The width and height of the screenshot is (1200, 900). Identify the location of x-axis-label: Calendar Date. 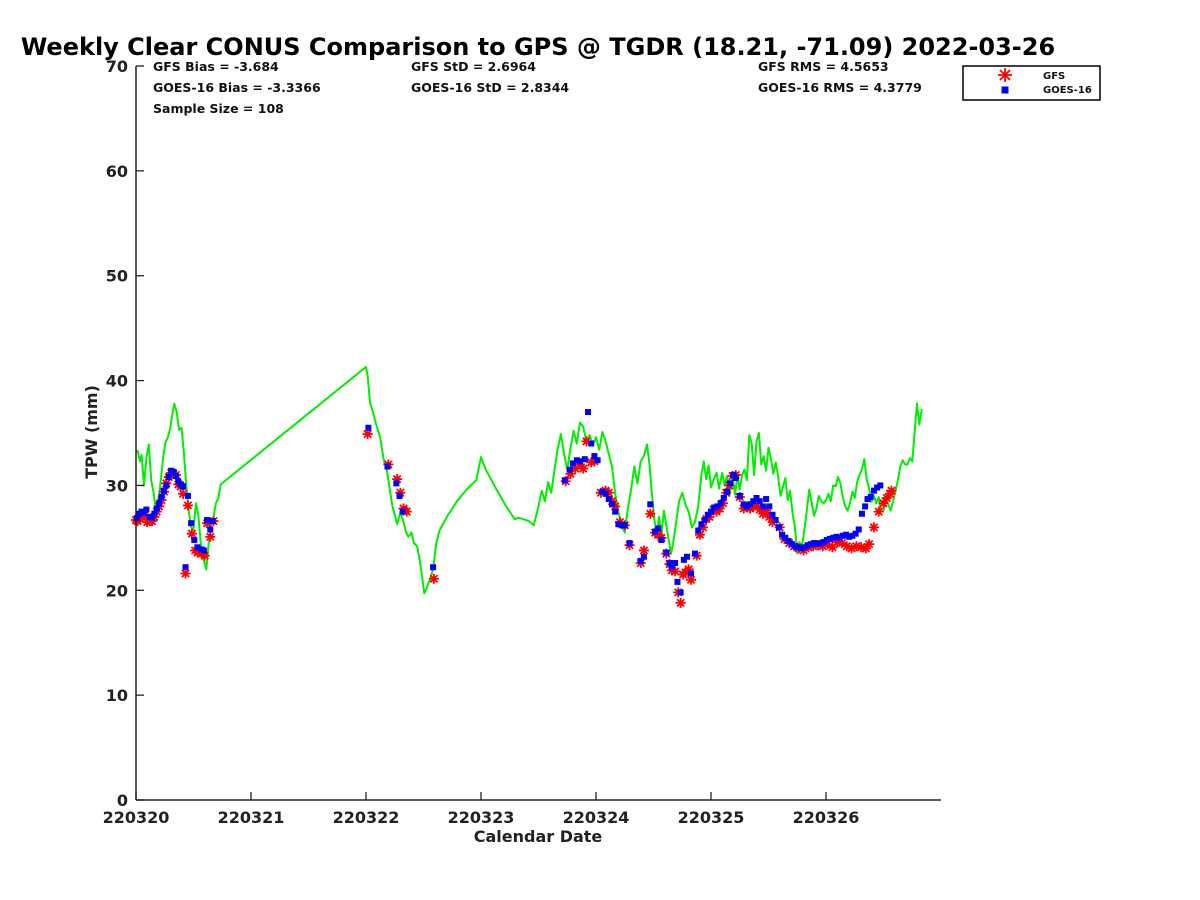
(538, 836).